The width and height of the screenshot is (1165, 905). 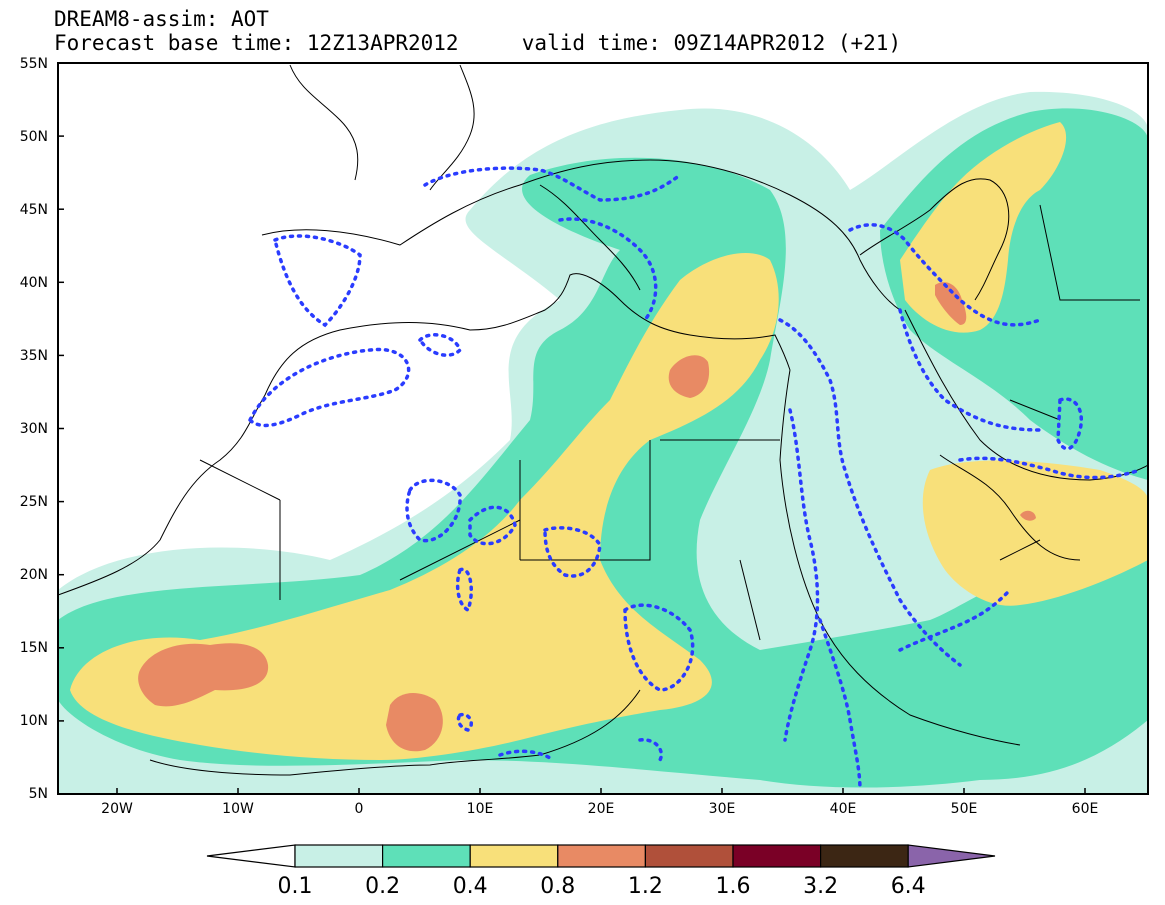 What do you see at coordinates (722, 809) in the screenshot?
I see `lon-label: 30E` at bounding box center [722, 809].